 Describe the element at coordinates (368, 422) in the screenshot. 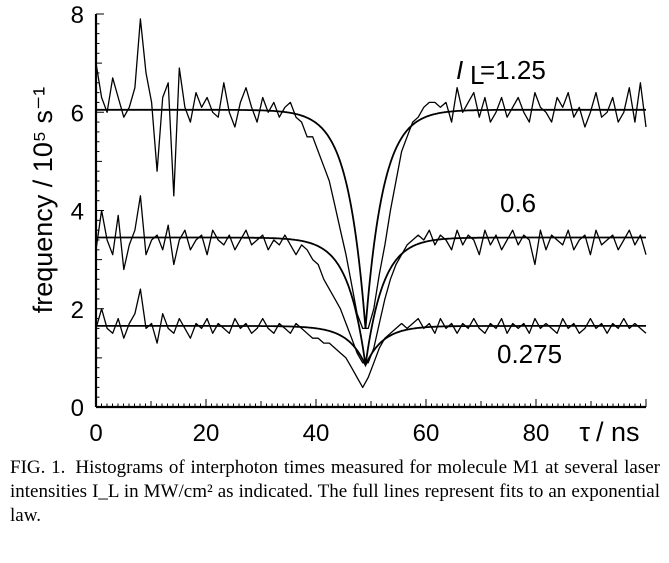

I see `x-axis: 0 20 40 60 80` at that location.